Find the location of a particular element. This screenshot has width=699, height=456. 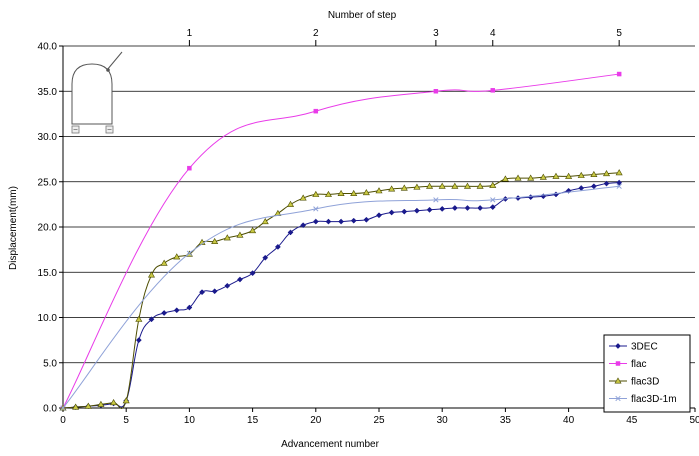

y-axis-title: Displacement(mm) is located at coordinates (13, 228).